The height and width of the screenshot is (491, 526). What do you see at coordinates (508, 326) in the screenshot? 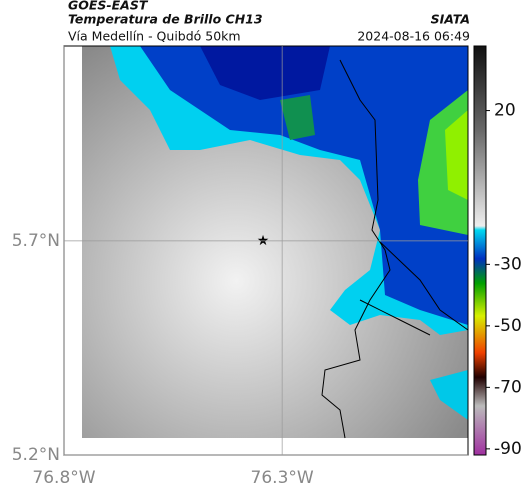
I see `colorbar-label: -50` at bounding box center [508, 326].